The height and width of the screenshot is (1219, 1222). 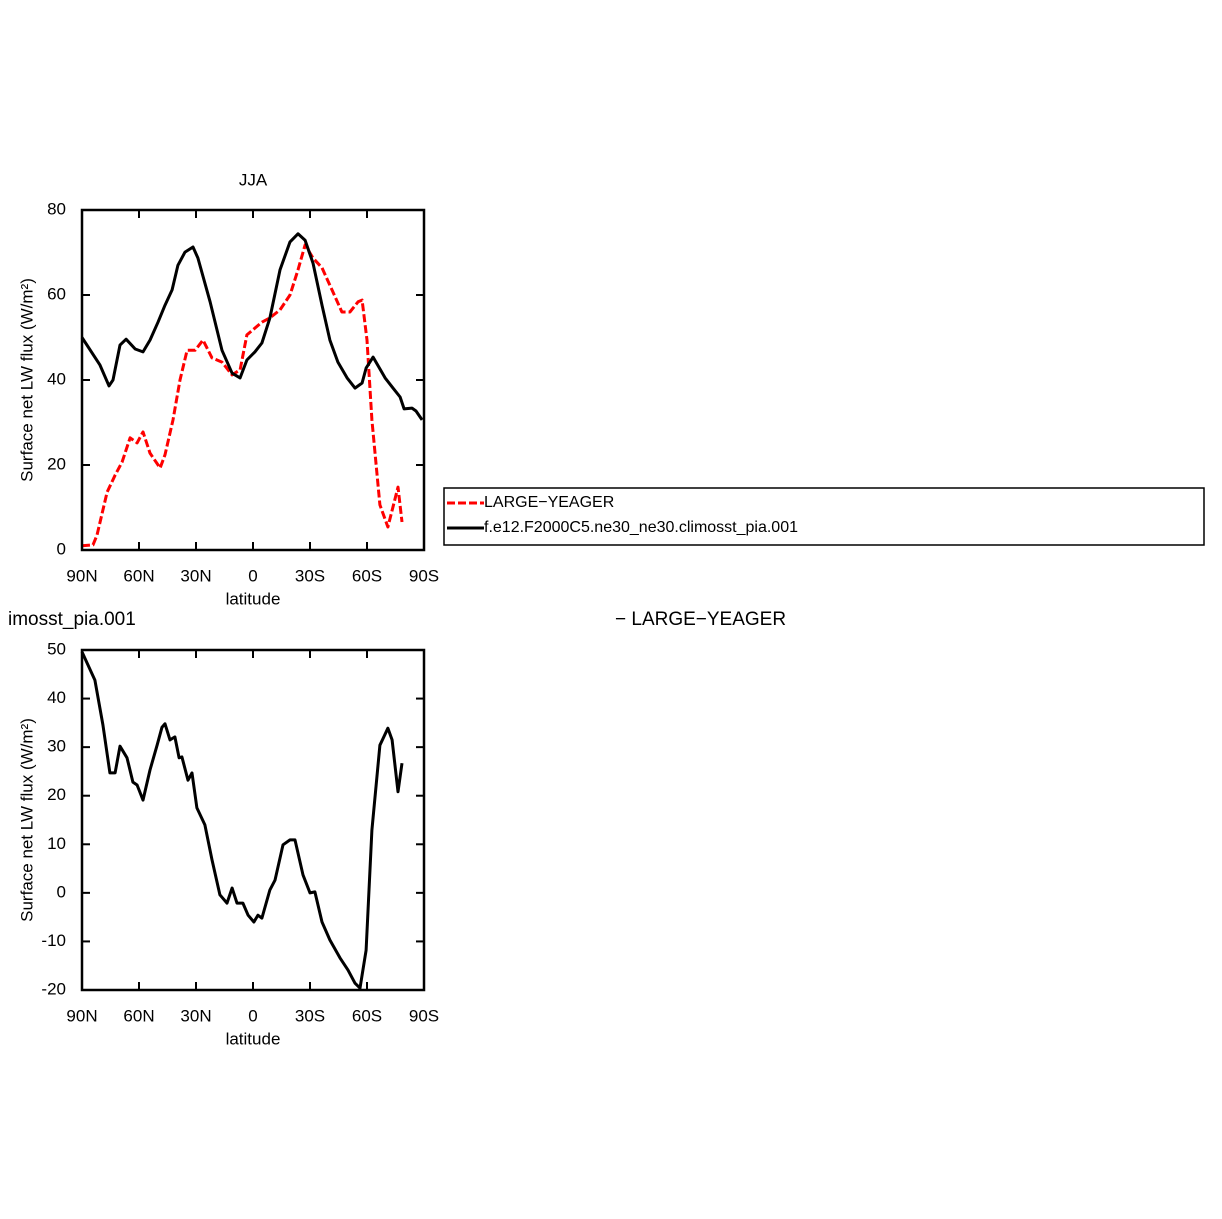 I want to click on y-tick-label: 50, so click(x=56, y=648).